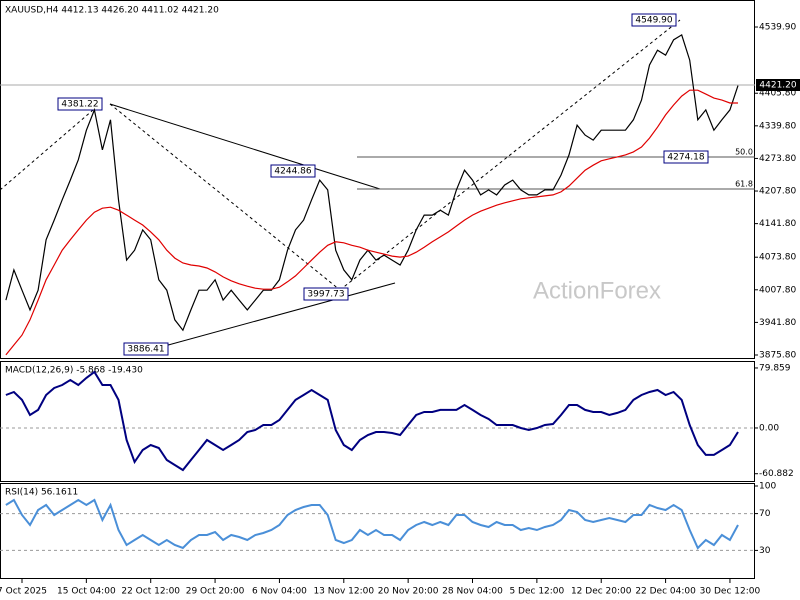 The image size is (800, 600). I want to click on price-annotation: 4244.86, so click(292, 172).